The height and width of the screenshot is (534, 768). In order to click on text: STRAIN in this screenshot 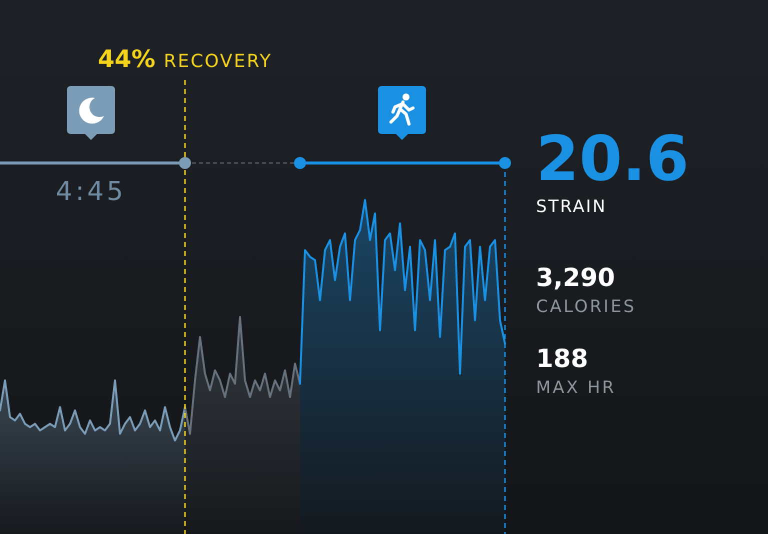, I will do `click(571, 207)`.